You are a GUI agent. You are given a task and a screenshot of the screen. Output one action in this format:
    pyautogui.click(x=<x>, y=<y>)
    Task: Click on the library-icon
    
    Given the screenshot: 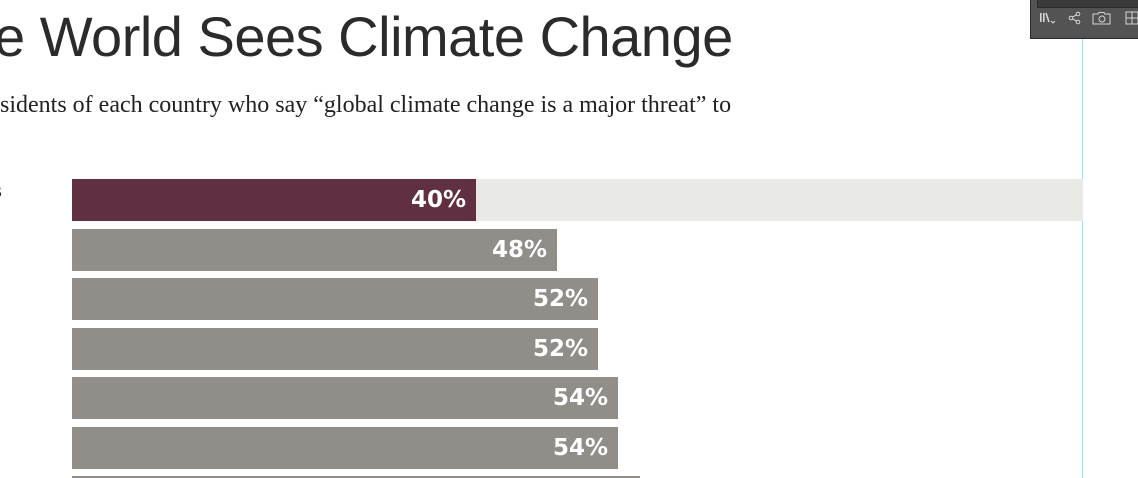 What is the action you would take?
    pyautogui.click(x=1048, y=19)
    